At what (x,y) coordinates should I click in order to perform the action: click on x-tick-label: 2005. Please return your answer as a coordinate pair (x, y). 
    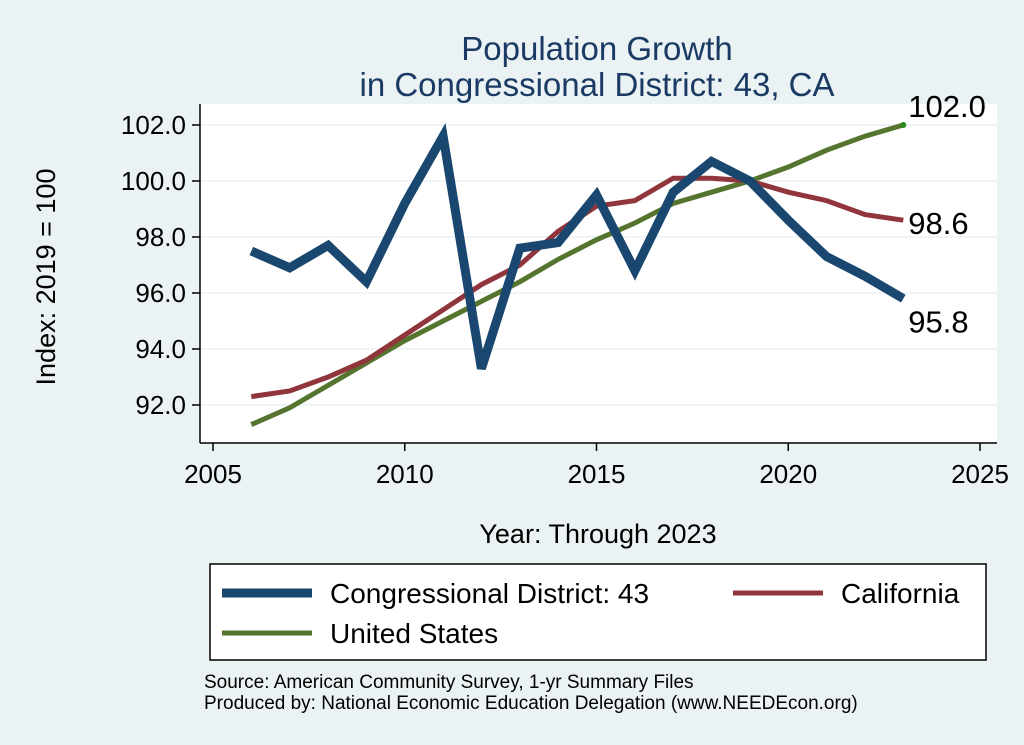
    Looking at the image, I should click on (213, 474).